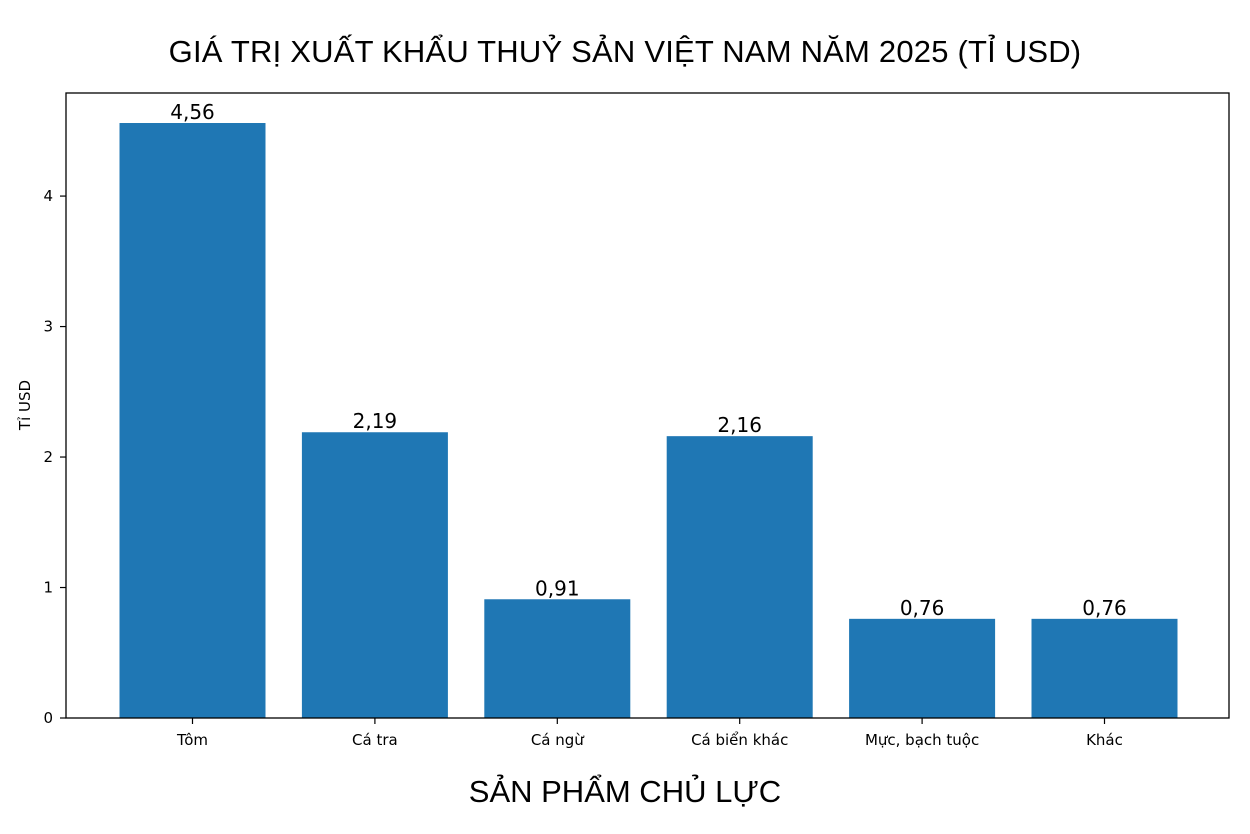 The width and height of the screenshot is (1250, 834). I want to click on data-label-4: 2,16, so click(739, 425).